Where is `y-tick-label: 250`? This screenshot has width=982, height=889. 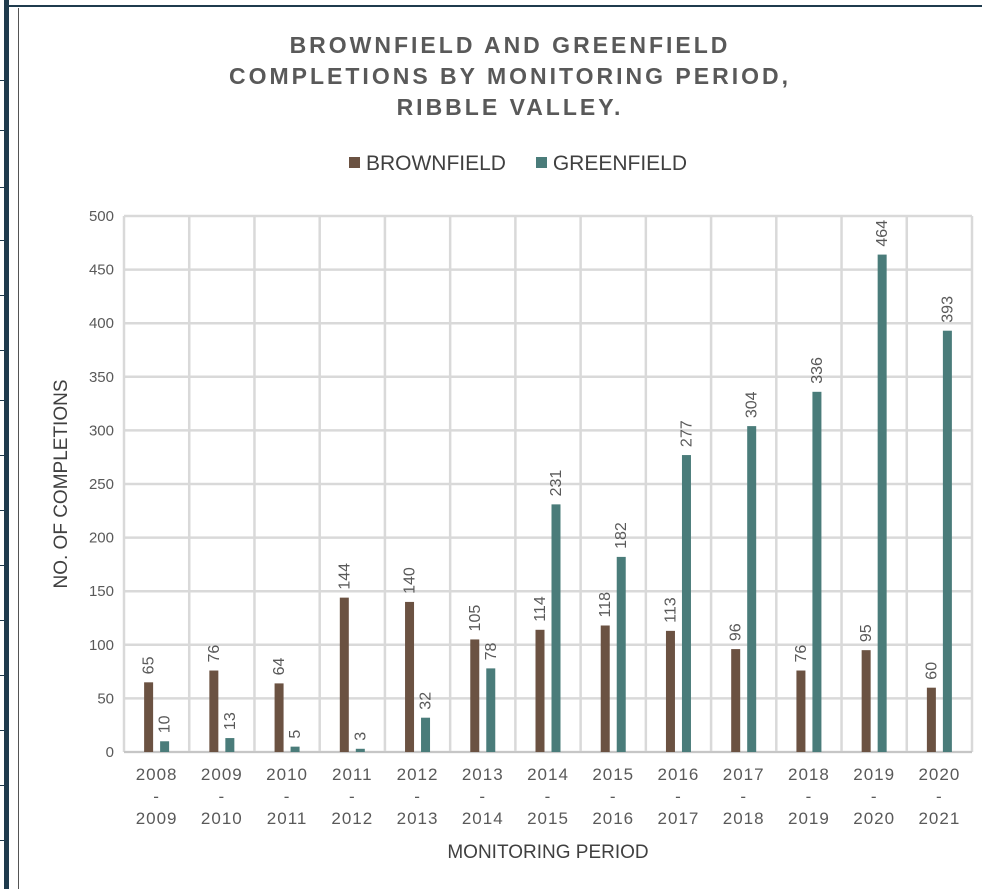 y-tick-label: 250 is located at coordinates (101, 484).